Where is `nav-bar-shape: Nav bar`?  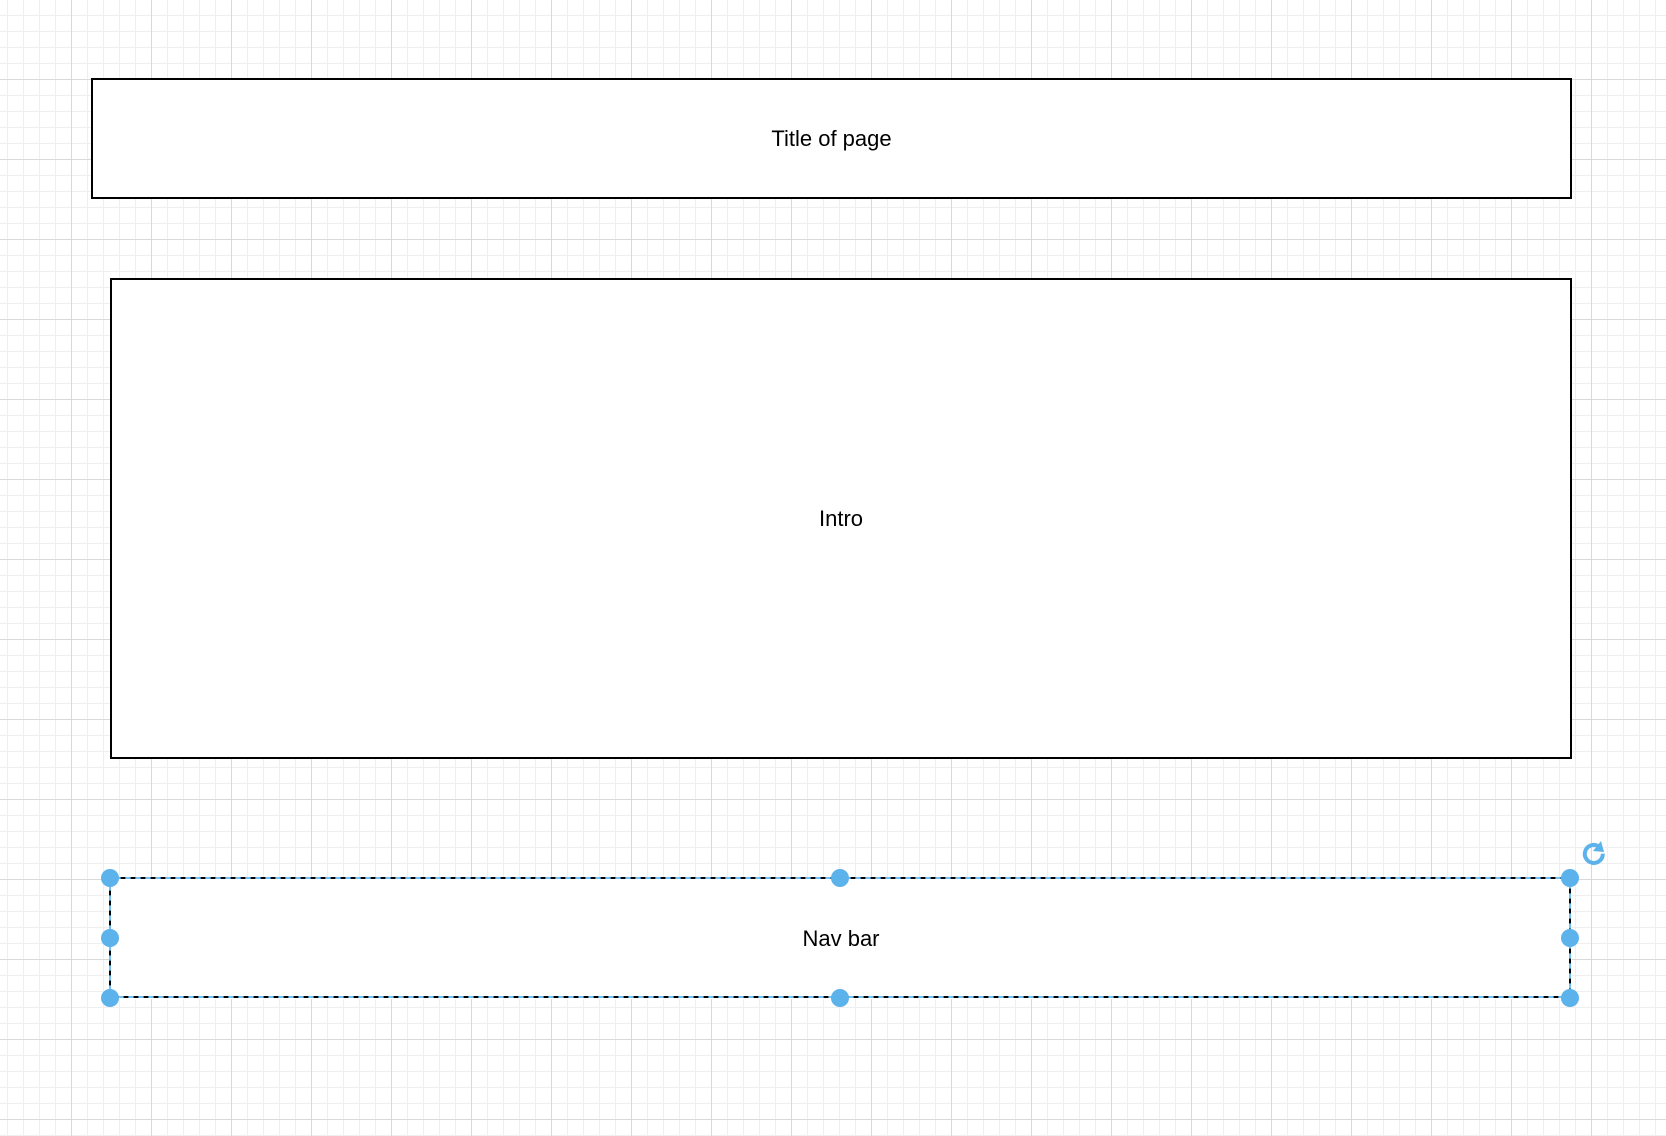
nav-bar-shape: Nav bar is located at coordinates (841, 938).